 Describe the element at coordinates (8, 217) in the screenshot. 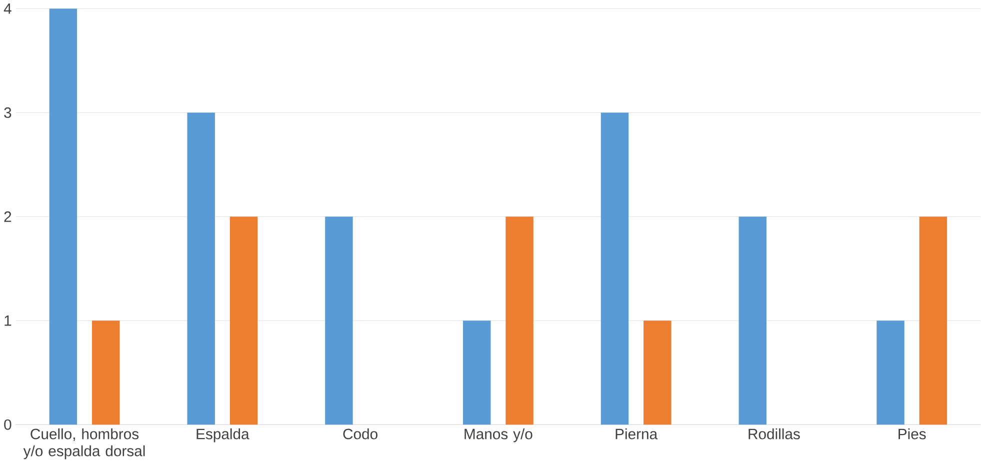

I see `y-tick-label: 2` at that location.